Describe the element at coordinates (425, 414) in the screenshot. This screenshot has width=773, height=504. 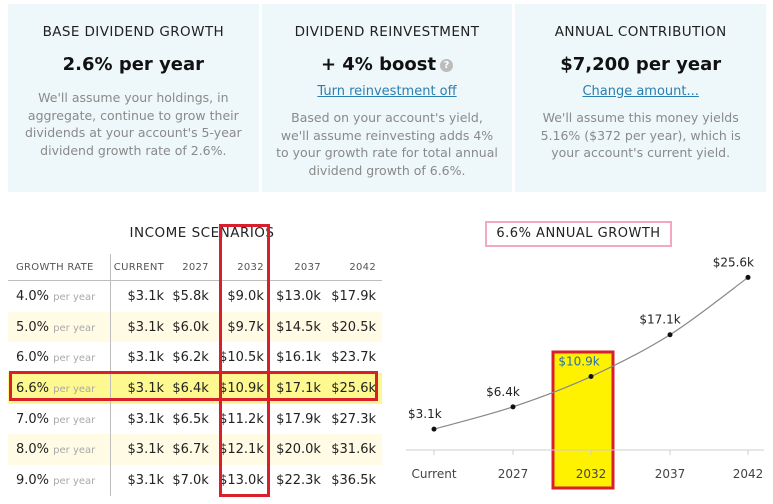
I see `data-label: $3.1k` at that location.